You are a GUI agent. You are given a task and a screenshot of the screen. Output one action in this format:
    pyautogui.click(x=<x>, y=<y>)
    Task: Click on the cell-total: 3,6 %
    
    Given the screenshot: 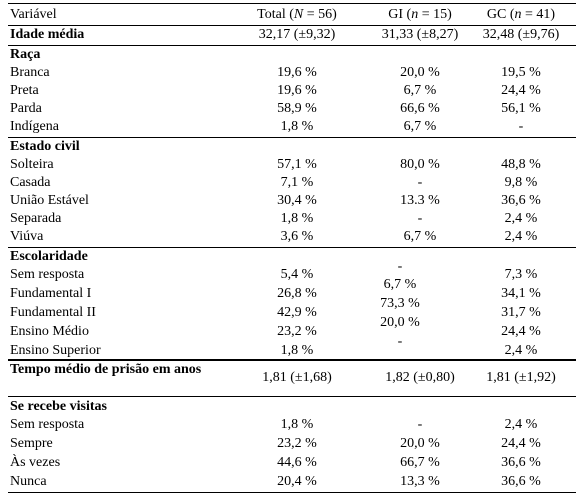 What is the action you would take?
    pyautogui.click(x=297, y=236)
    